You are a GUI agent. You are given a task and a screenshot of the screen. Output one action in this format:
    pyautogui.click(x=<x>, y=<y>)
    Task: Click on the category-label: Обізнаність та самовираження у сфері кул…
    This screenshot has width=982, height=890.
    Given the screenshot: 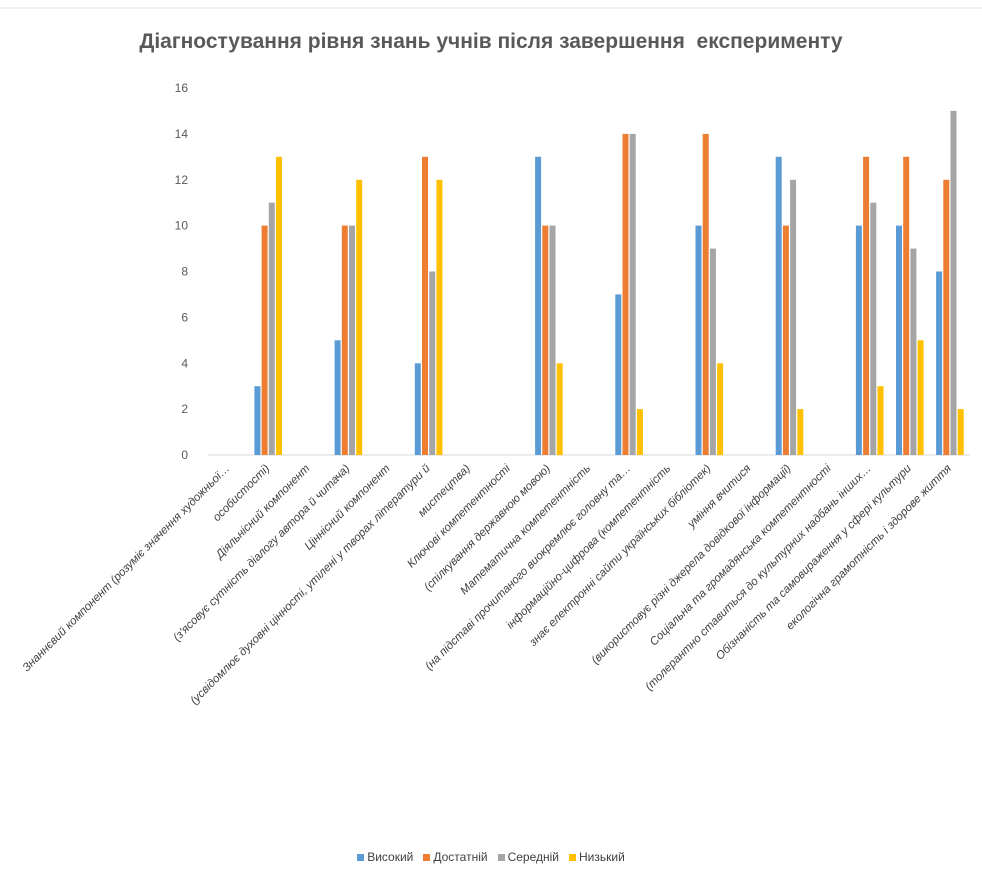 What is the action you would take?
    pyautogui.click(x=814, y=562)
    